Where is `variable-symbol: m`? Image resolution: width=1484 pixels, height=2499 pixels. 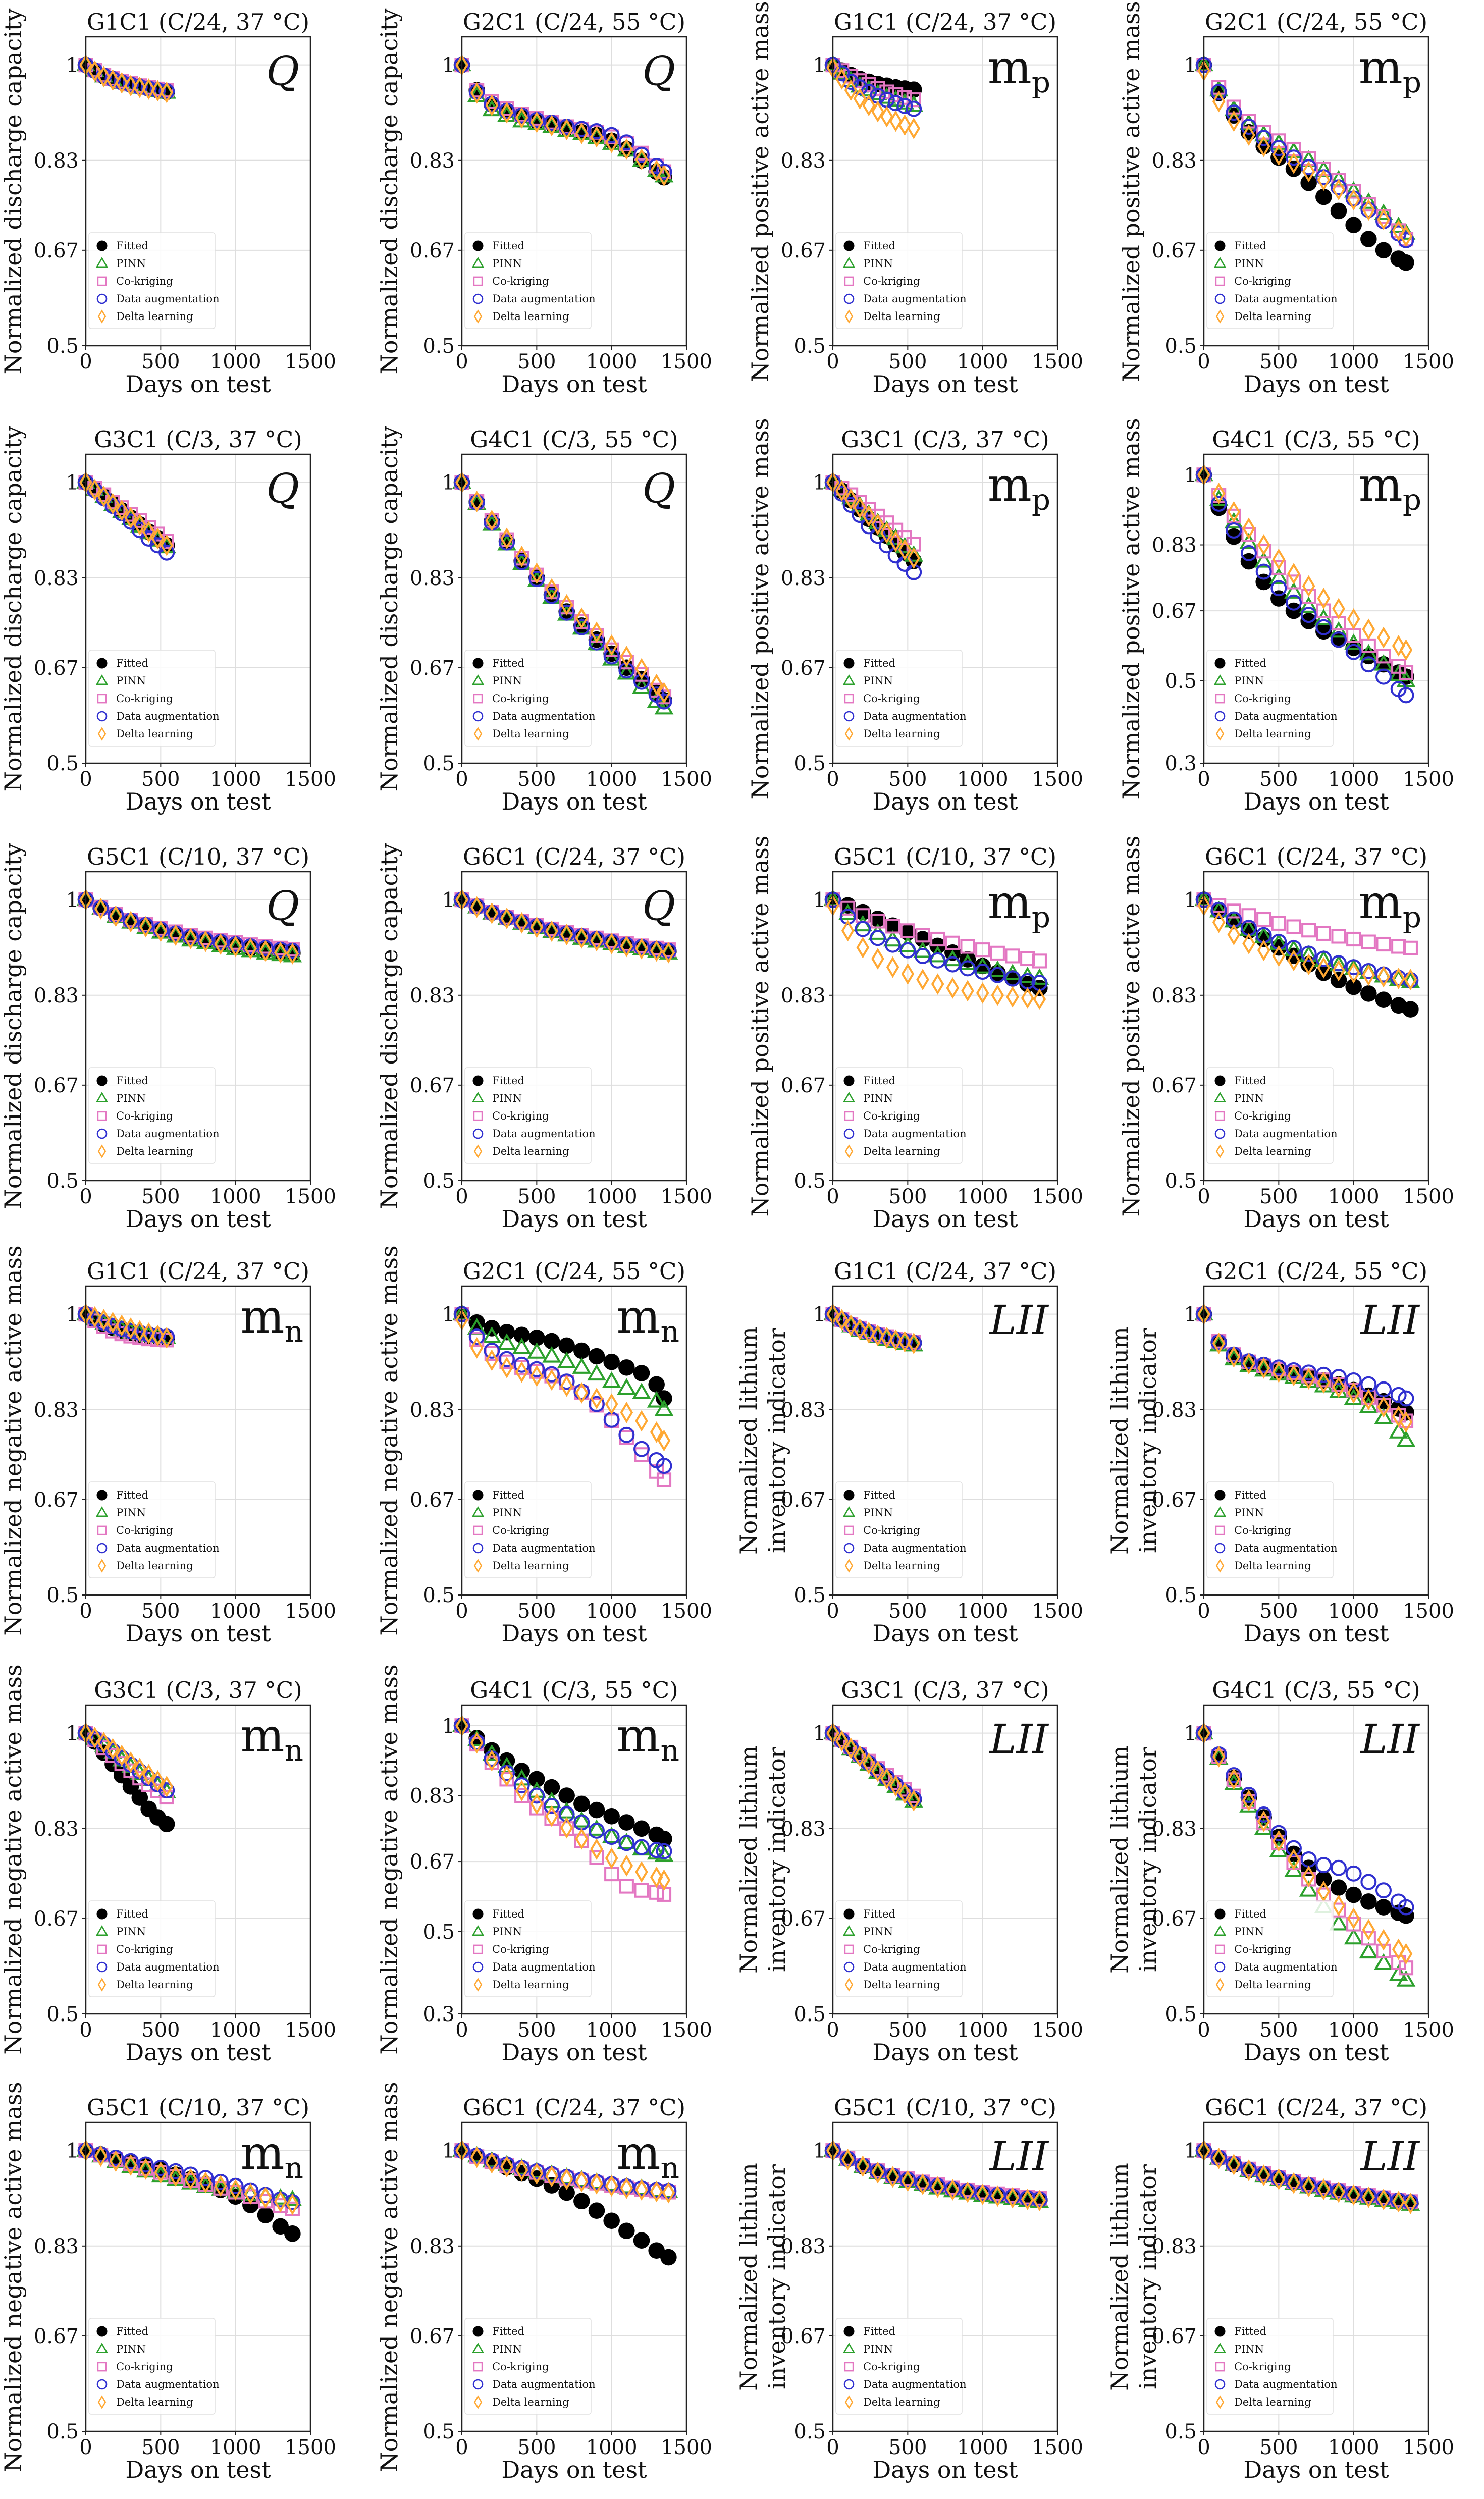 variable-symbol: m is located at coordinates (262, 2153).